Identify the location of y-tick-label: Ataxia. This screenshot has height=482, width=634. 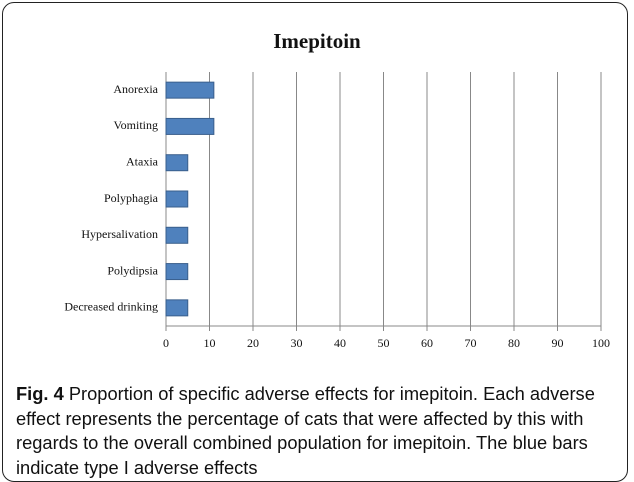
(142, 161).